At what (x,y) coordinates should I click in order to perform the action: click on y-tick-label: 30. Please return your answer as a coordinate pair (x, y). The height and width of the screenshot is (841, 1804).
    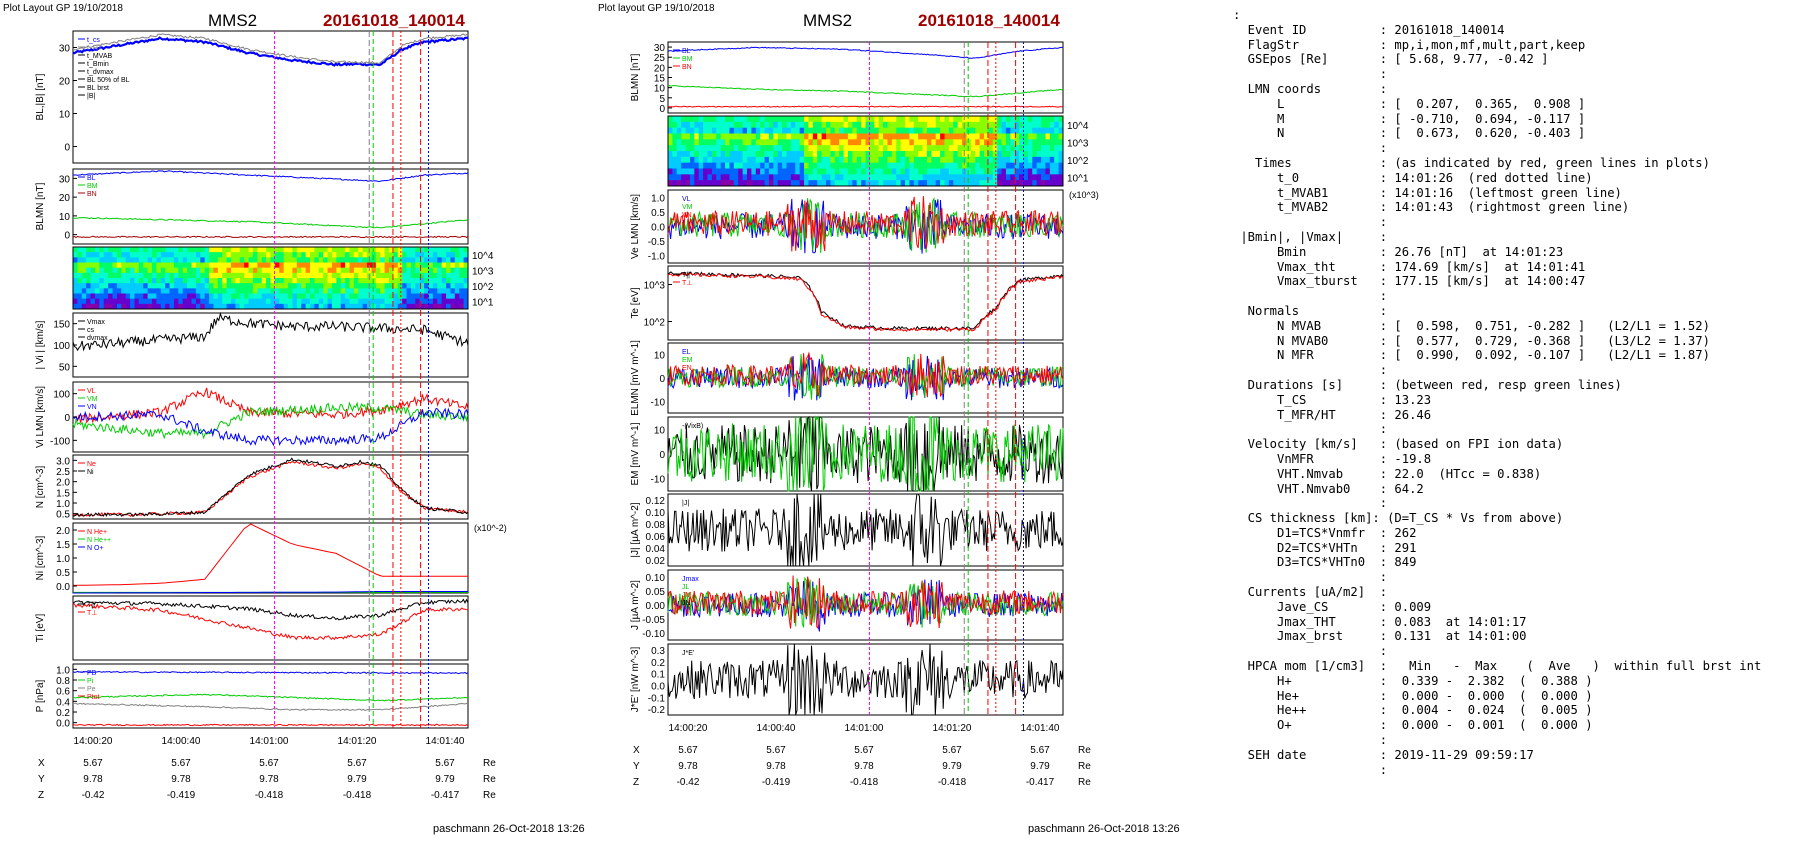
    Looking at the image, I should click on (65, 49).